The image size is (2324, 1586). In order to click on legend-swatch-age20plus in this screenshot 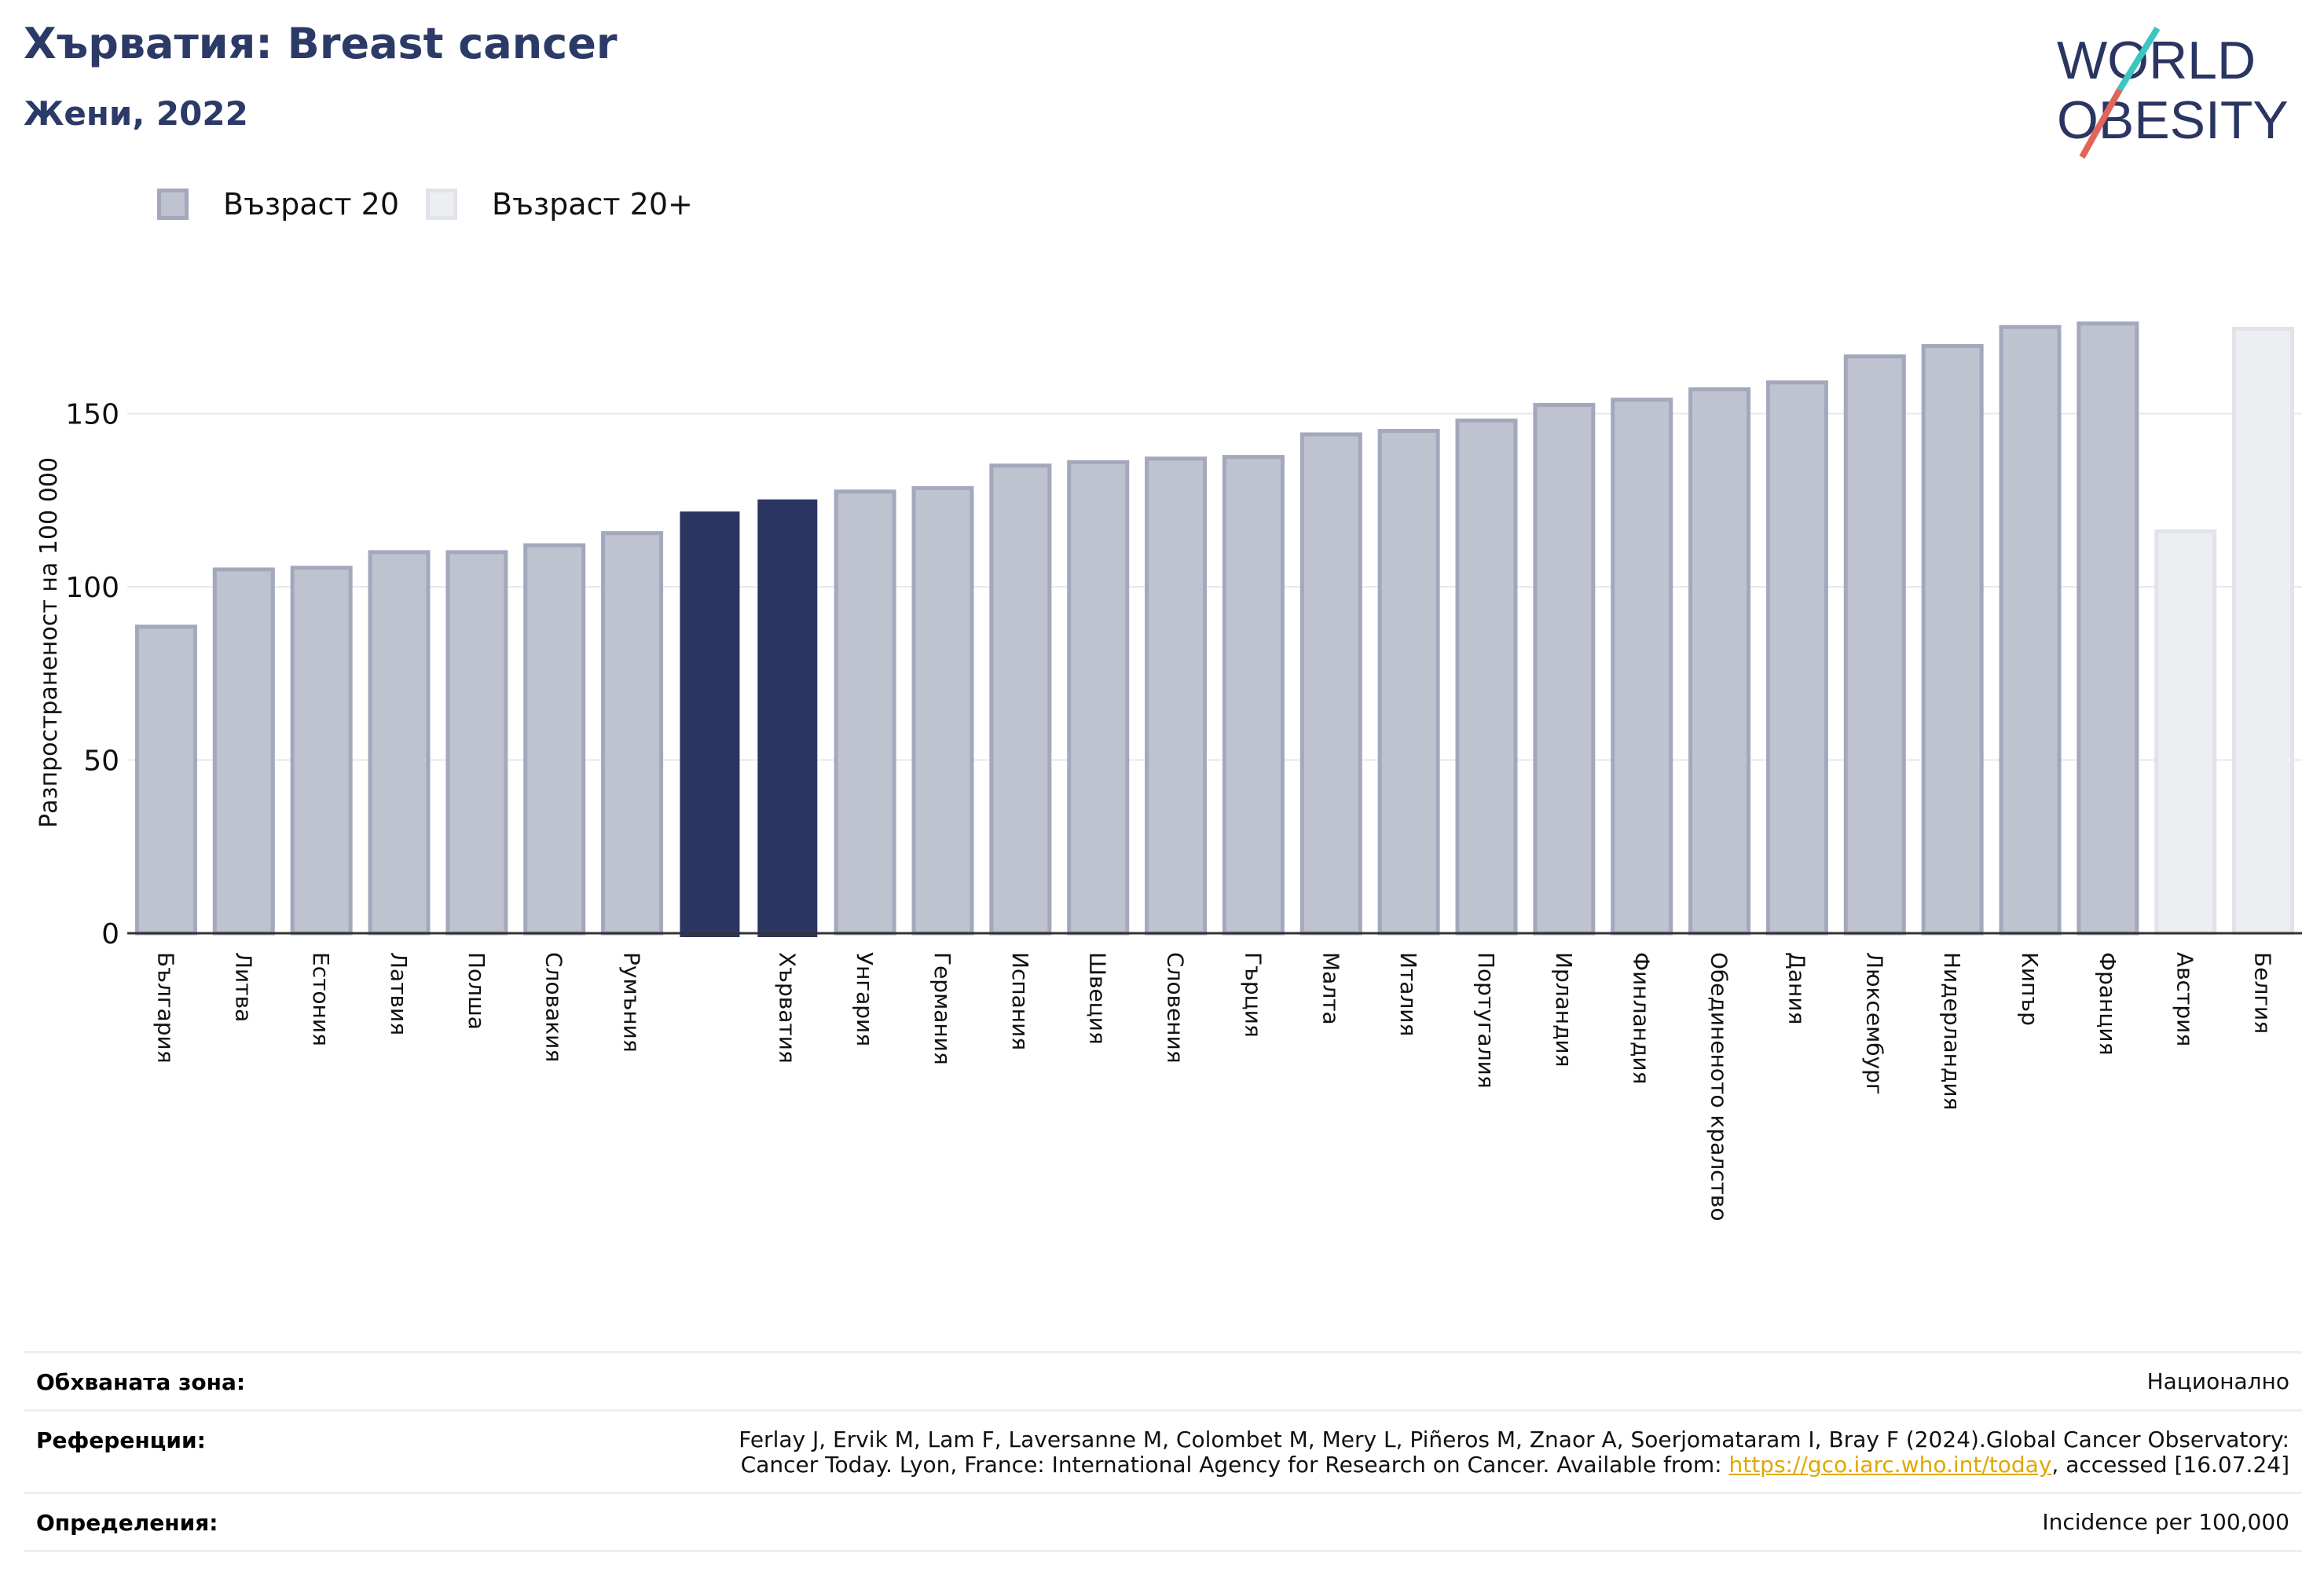, I will do `click(441, 205)`.